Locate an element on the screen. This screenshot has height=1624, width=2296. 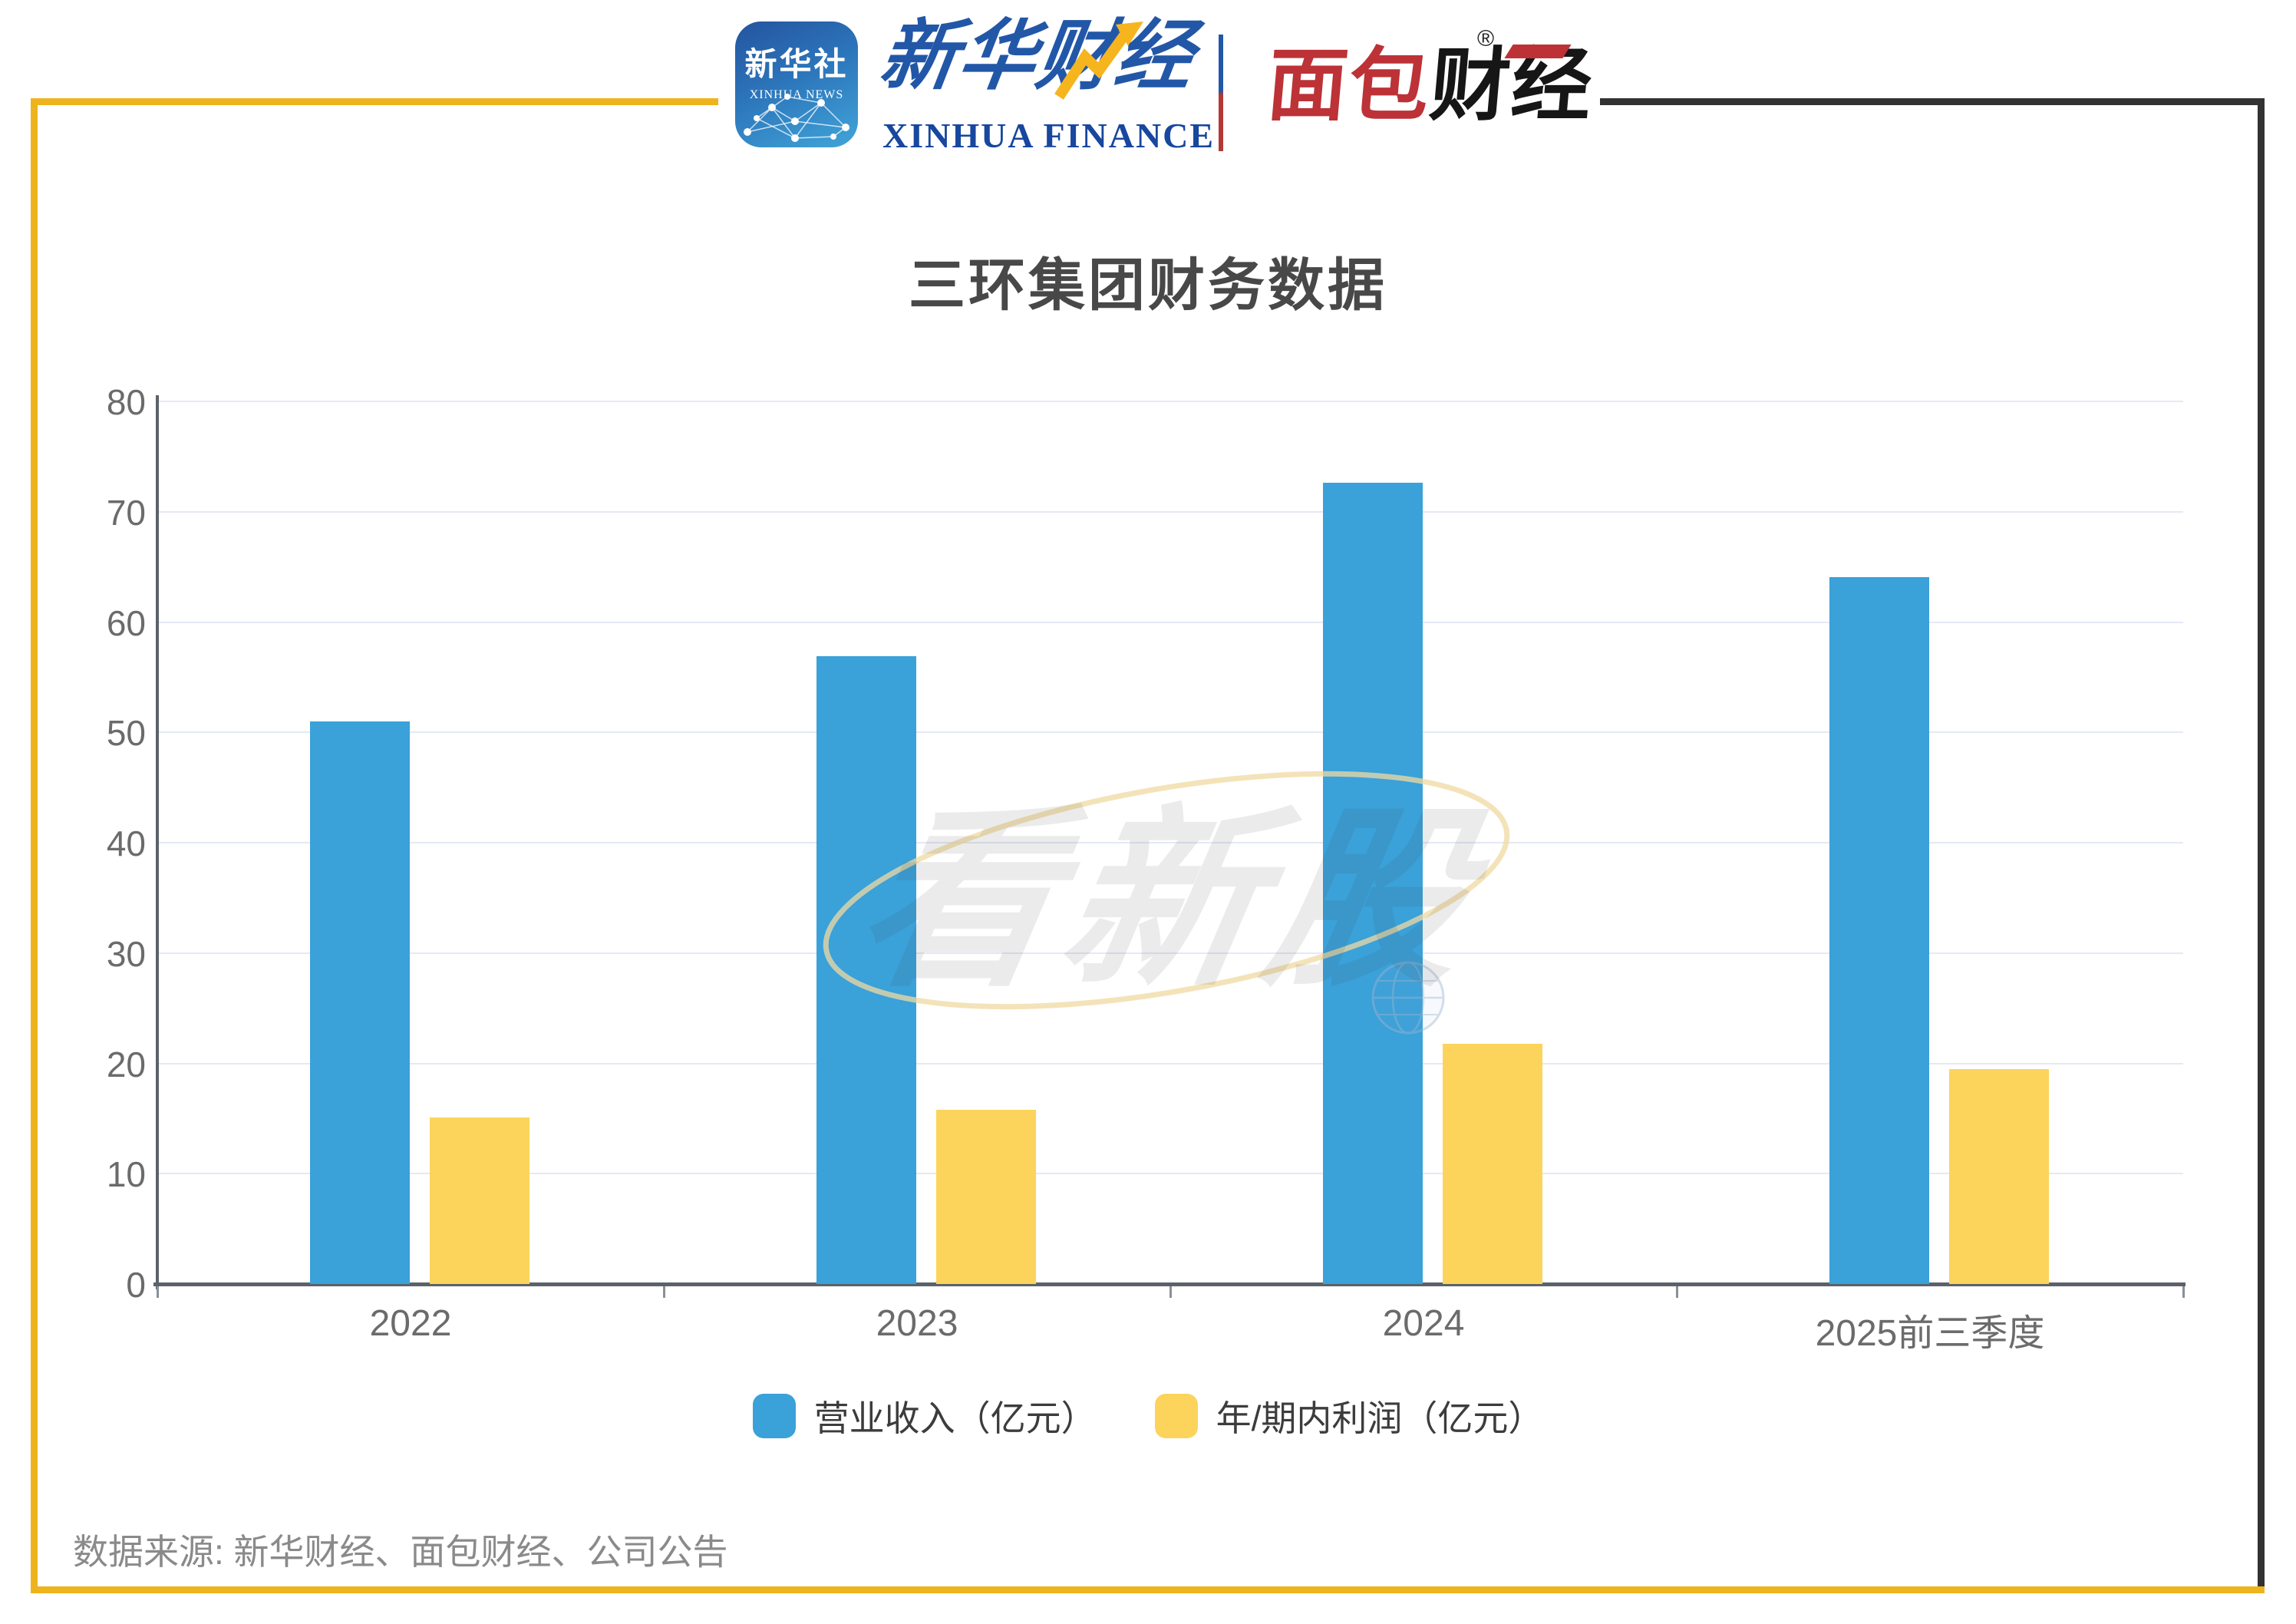
xinhua-finance-en-logo: XINHUA FINANCE is located at coordinates (1049, 135).